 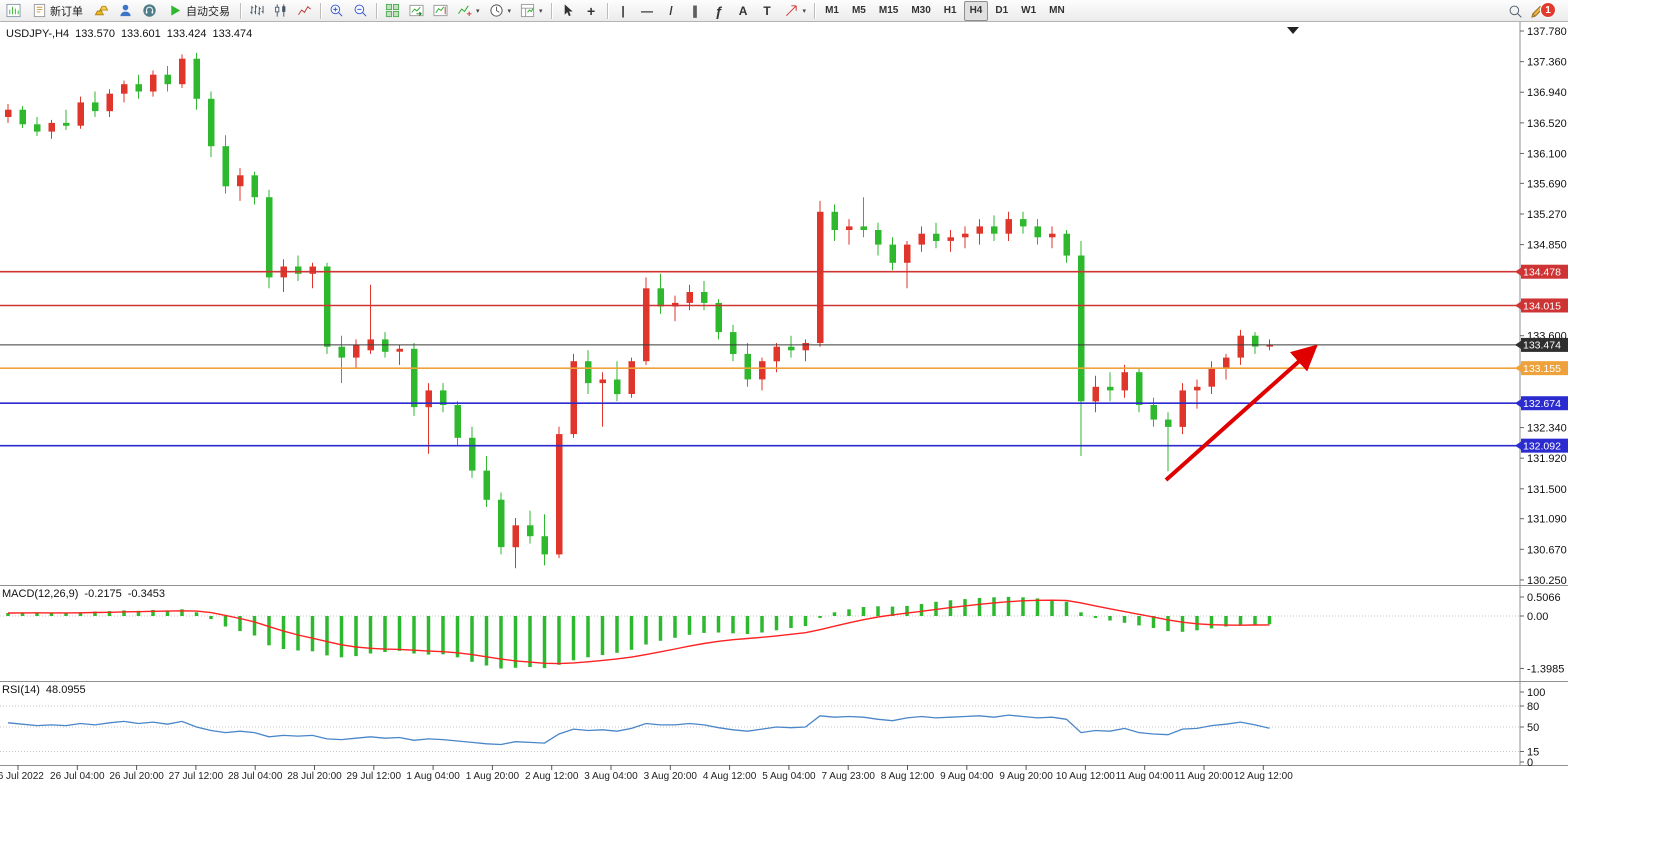 What do you see at coordinates (1145, 776) in the screenshot?
I see `time-axis-label: 11 Aug 04:00` at bounding box center [1145, 776].